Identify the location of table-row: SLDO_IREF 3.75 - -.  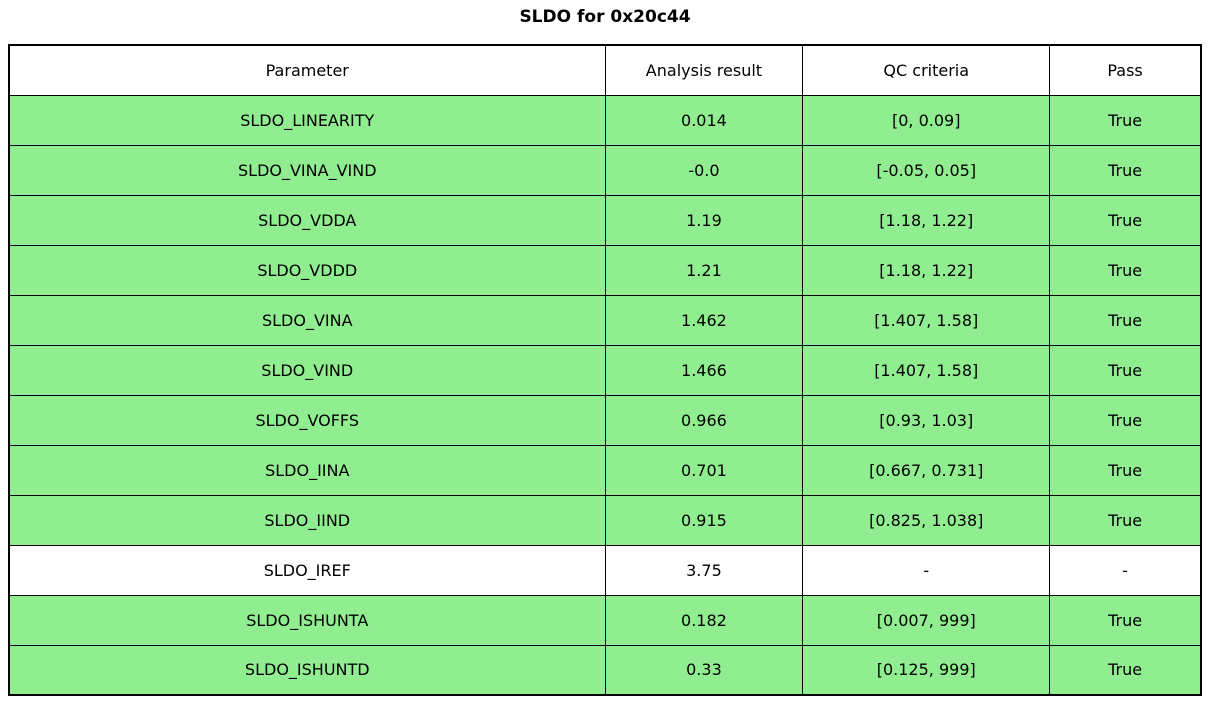
(605, 570).